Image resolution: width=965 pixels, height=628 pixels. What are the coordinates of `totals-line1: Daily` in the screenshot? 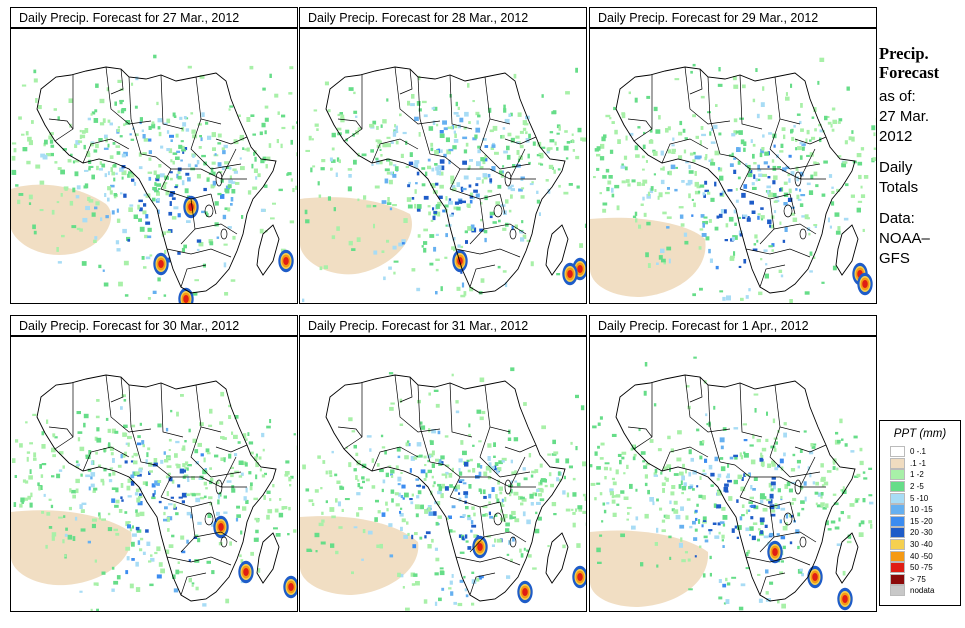 It's located at (896, 167).